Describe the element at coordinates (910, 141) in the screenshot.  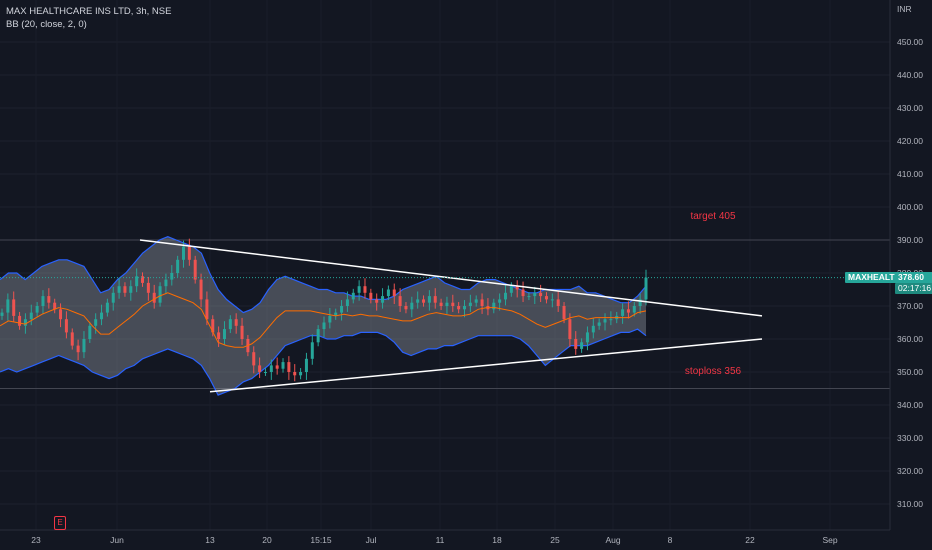
I see `y-tick-label: 420.00` at that location.